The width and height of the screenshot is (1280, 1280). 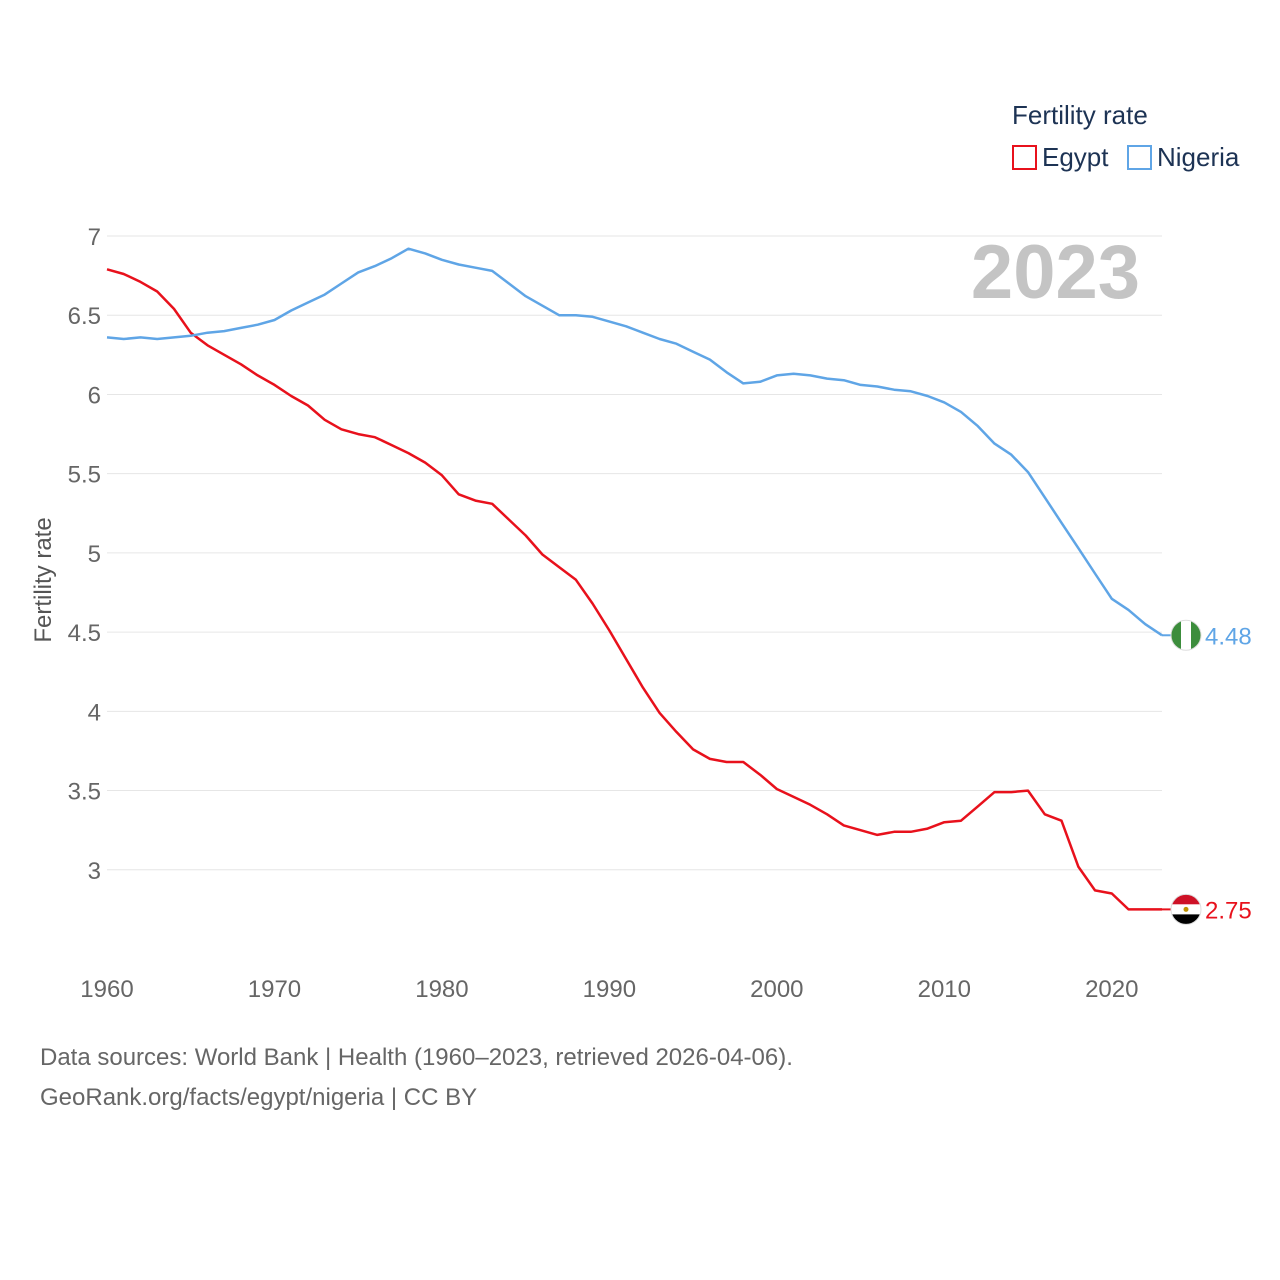 I want to click on y-tick-label: 6, so click(x=94, y=395).